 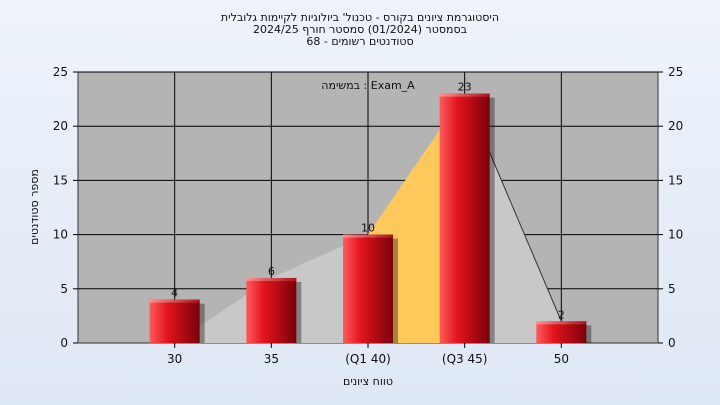 I want to click on bar-label-4: 2, so click(x=561, y=314).